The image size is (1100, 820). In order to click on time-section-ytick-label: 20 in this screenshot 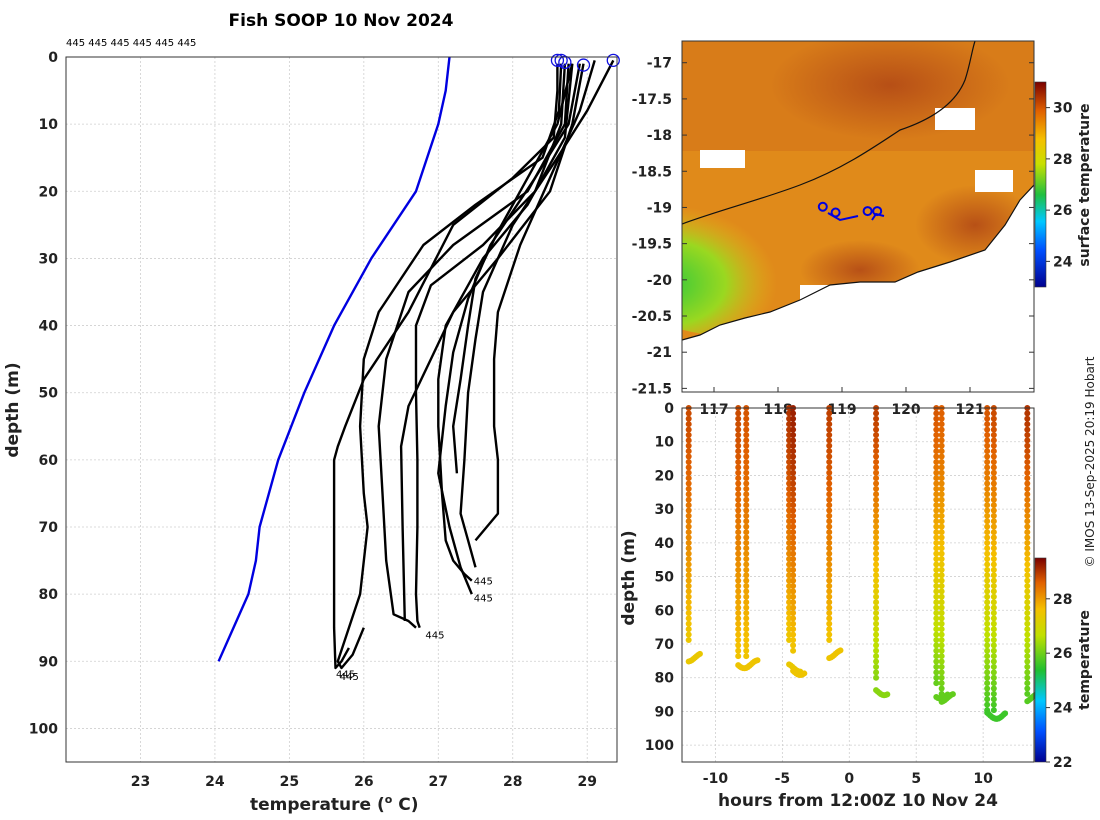, I will do `click(665, 476)`.